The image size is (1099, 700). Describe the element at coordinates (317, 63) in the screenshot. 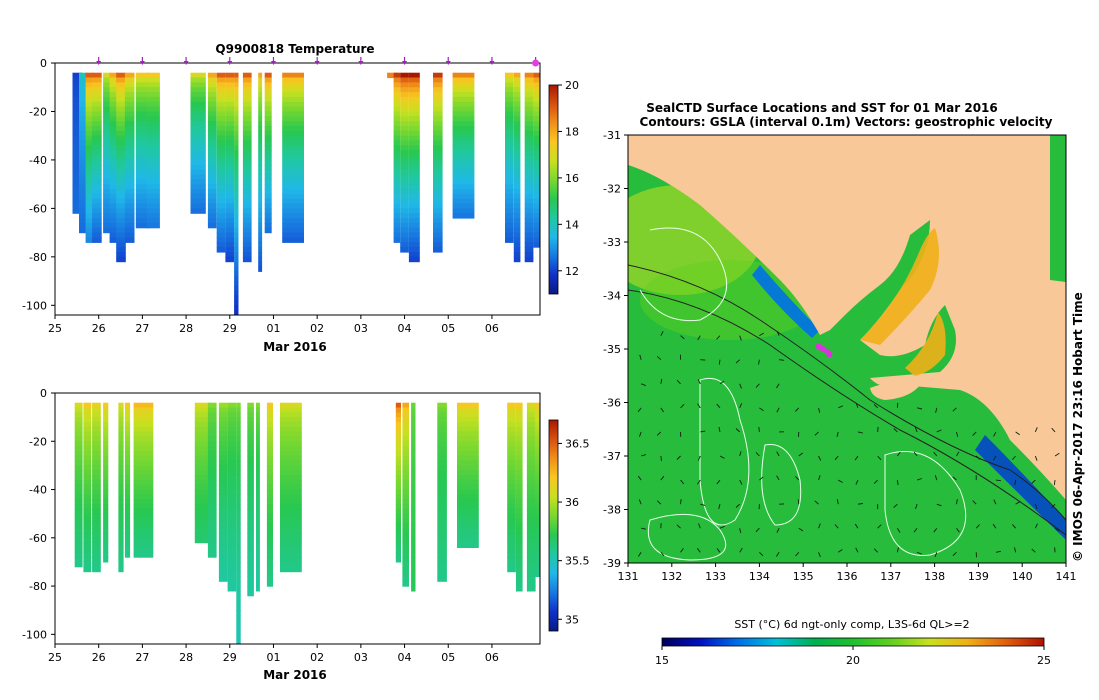

I see `cast-marker` at that location.